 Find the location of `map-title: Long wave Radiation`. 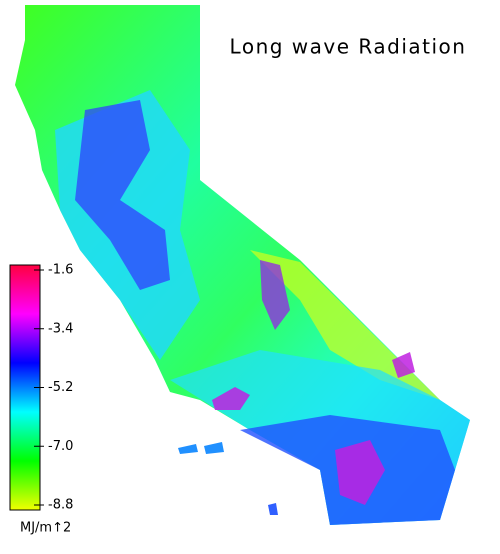

map-title: Long wave Radiation is located at coordinates (348, 47).